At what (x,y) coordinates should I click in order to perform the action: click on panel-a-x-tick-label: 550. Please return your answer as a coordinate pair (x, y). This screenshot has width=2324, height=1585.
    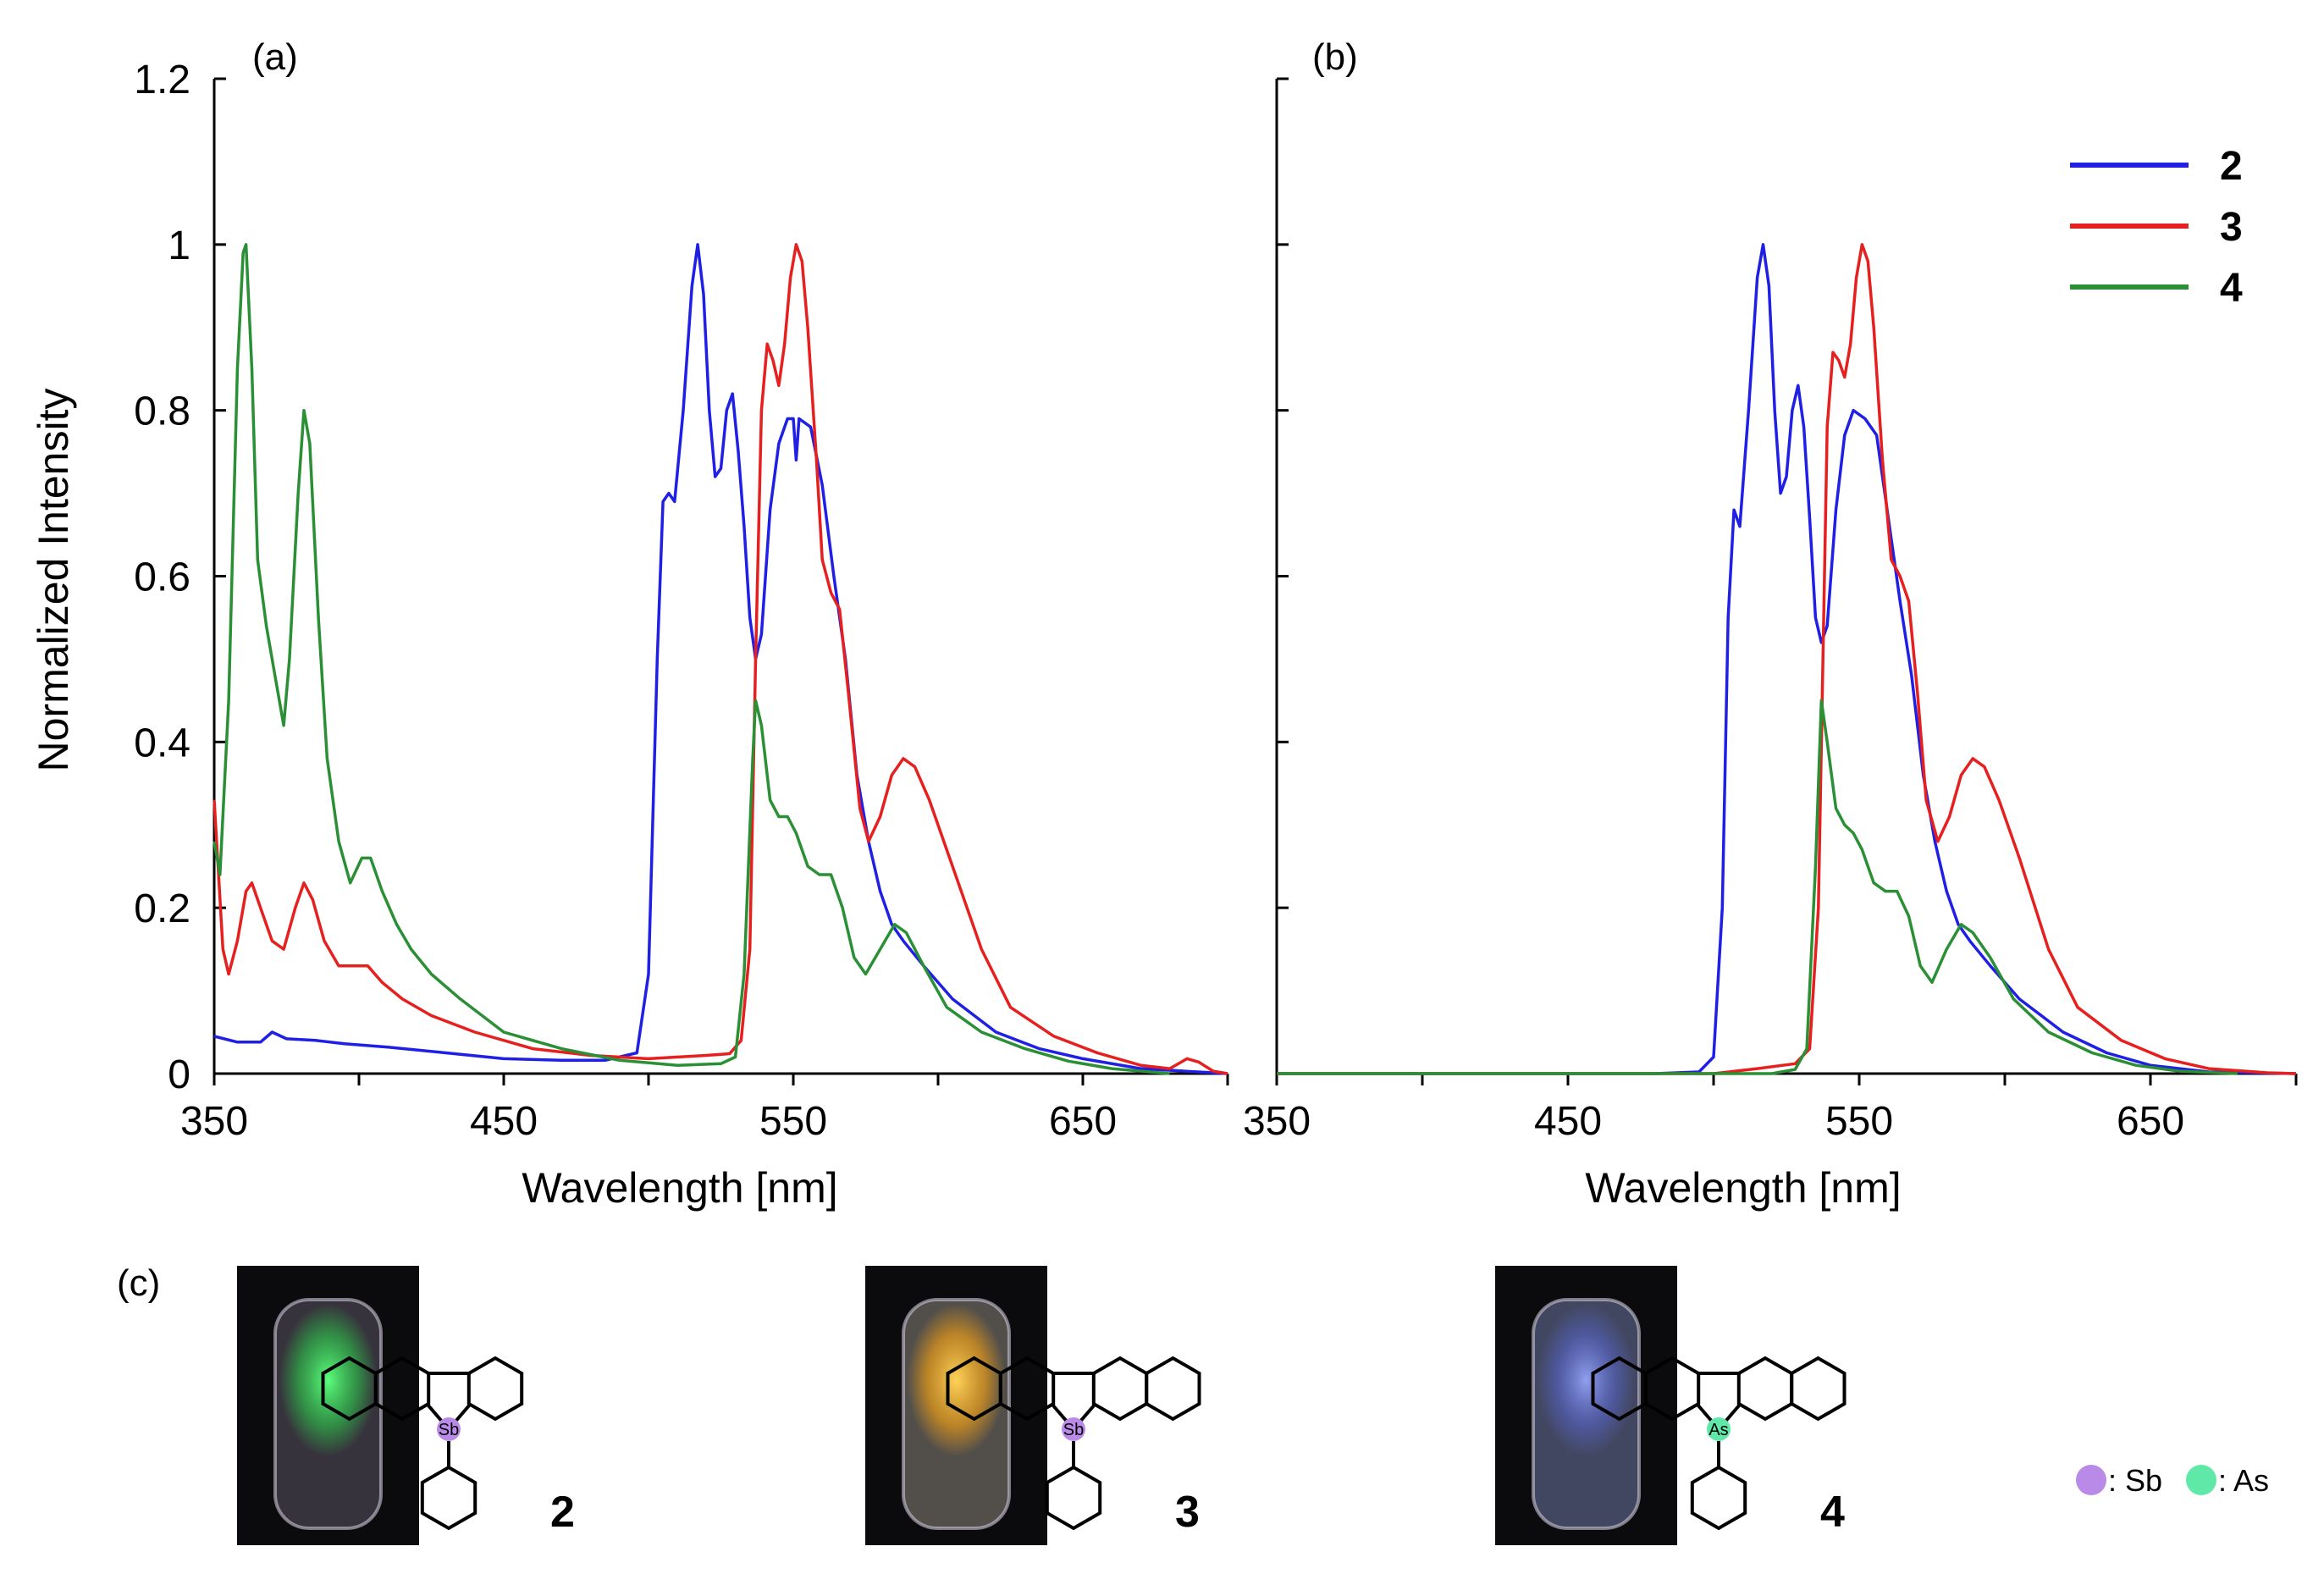
    Looking at the image, I should click on (793, 1121).